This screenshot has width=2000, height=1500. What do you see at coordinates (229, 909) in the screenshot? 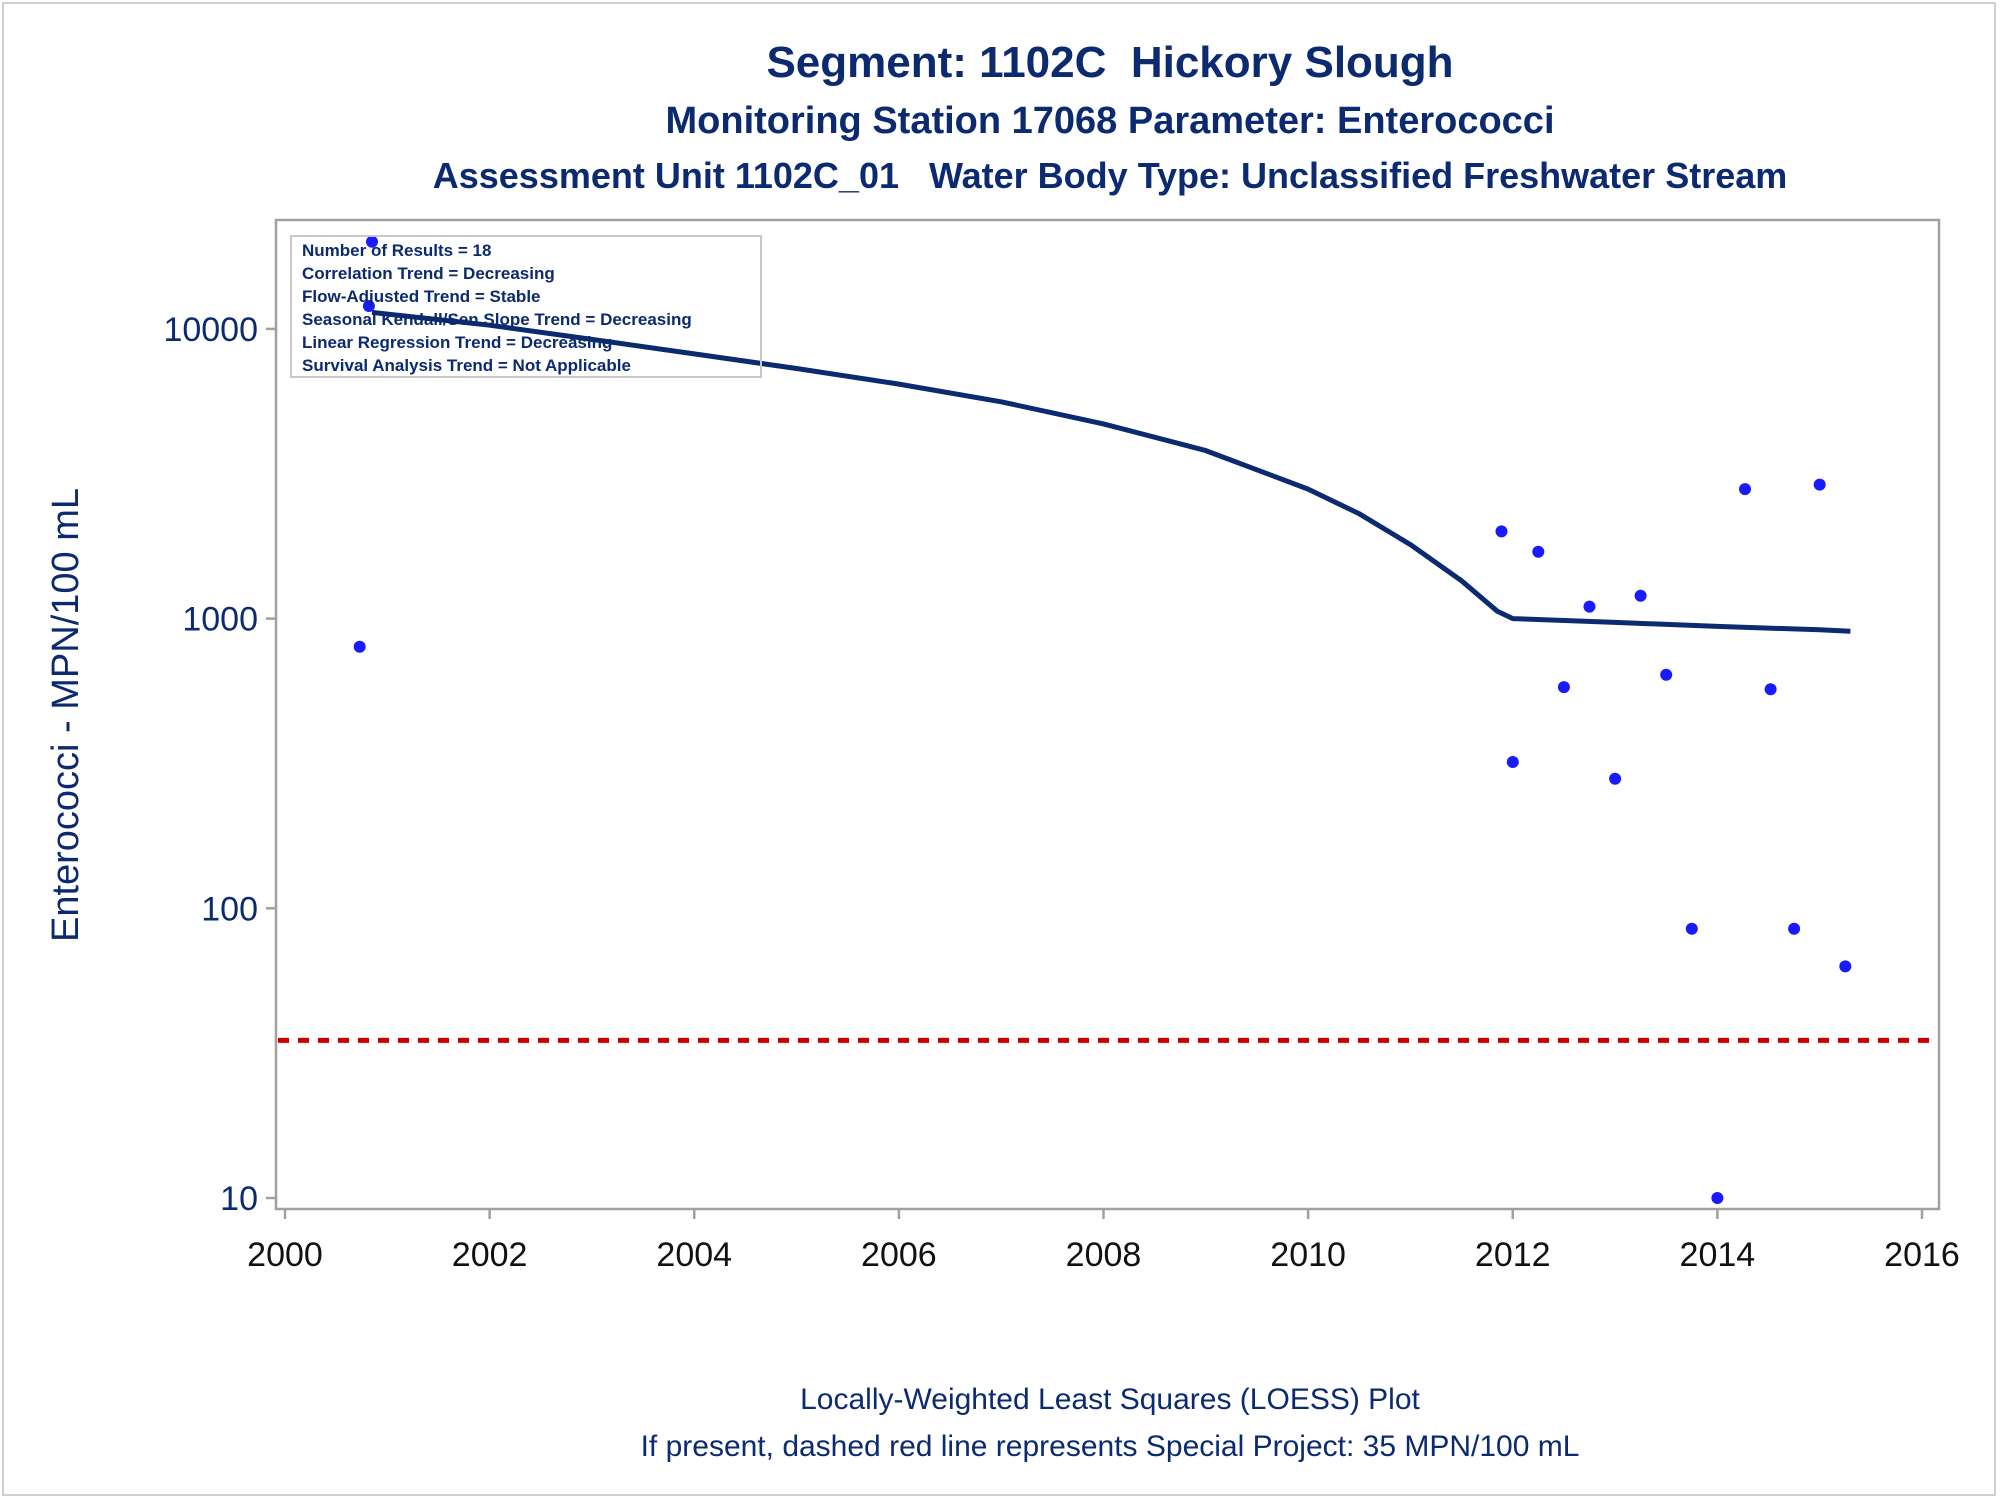
I see `y-tick-label-100: 100` at bounding box center [229, 909].